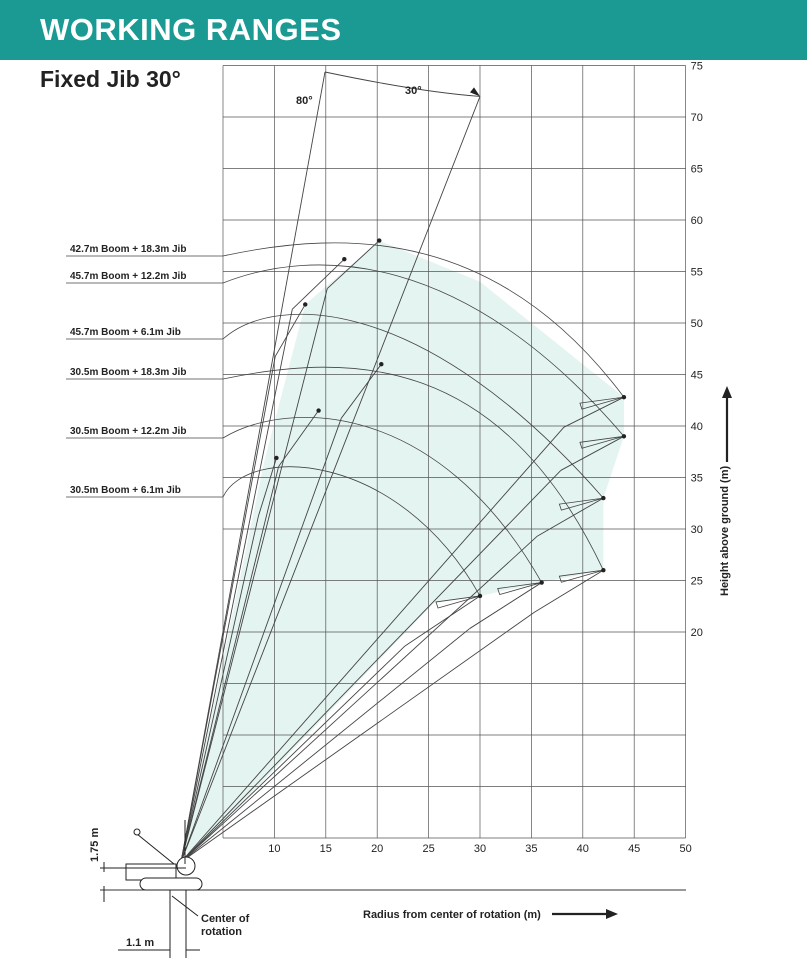 This screenshot has width=807, height=980. I want to click on y-axis-arrow-head, so click(727, 392).